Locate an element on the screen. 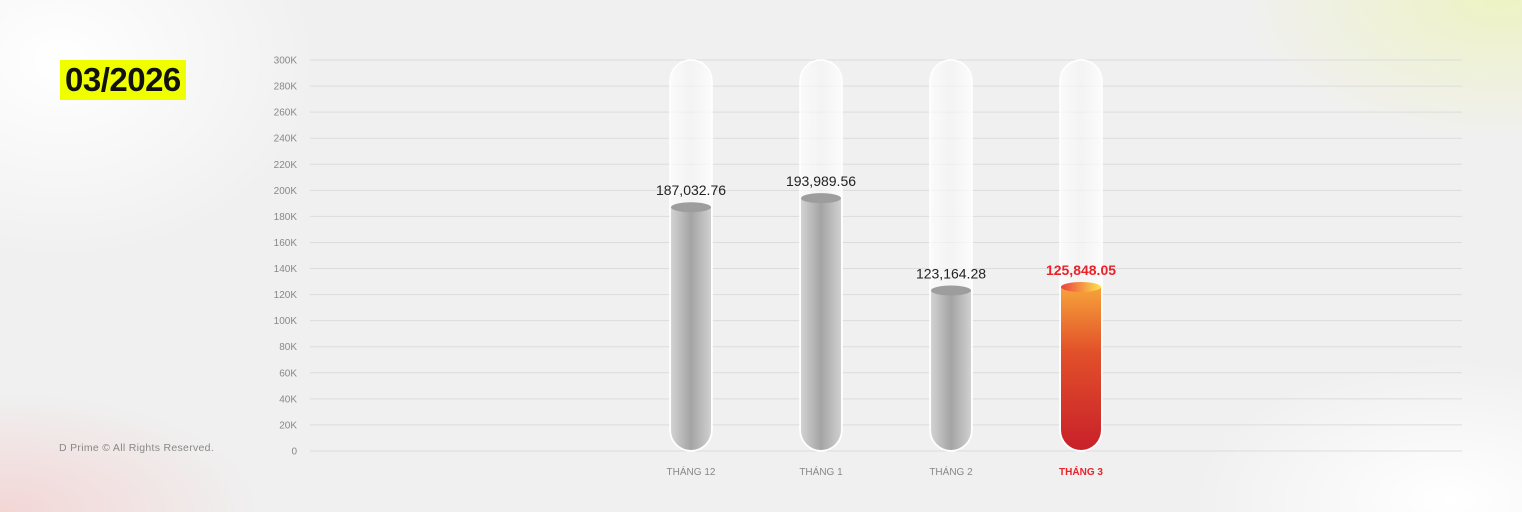 The height and width of the screenshot is (512, 1522). y-tick-label: 100K is located at coordinates (286, 321).